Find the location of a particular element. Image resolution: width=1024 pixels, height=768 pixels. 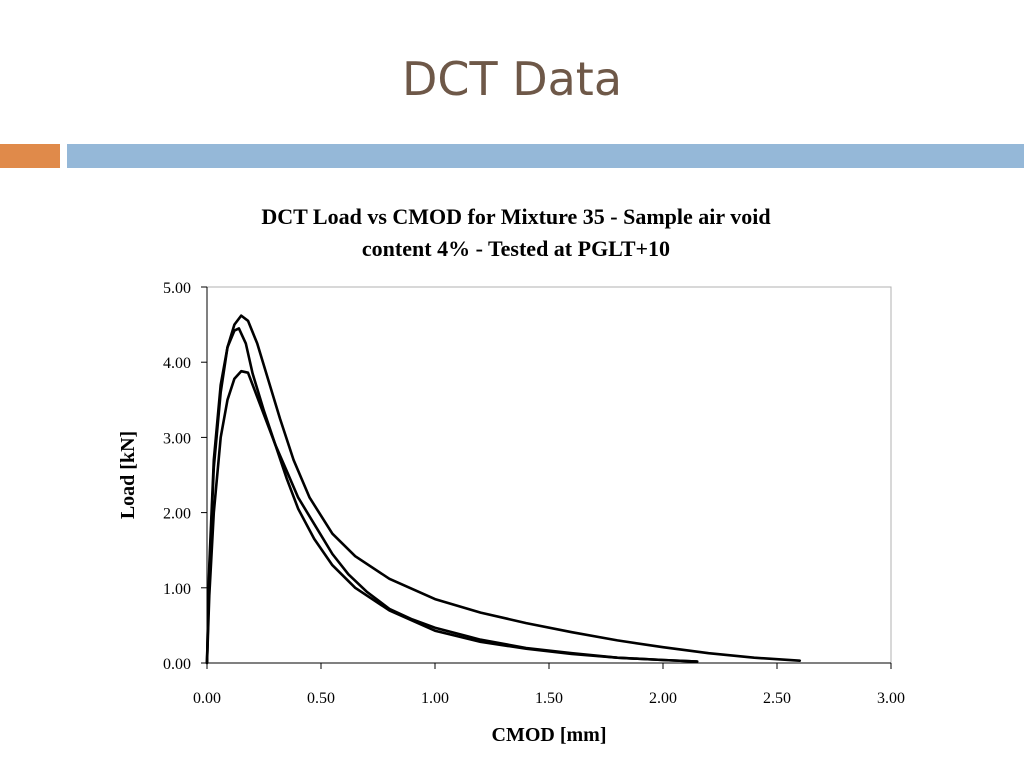

x-tick-label: 0.50 is located at coordinates (321, 698).